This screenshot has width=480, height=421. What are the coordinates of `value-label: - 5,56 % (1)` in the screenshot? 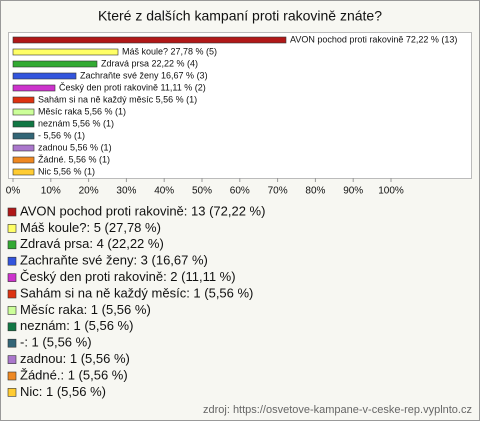 It's located at (61, 135).